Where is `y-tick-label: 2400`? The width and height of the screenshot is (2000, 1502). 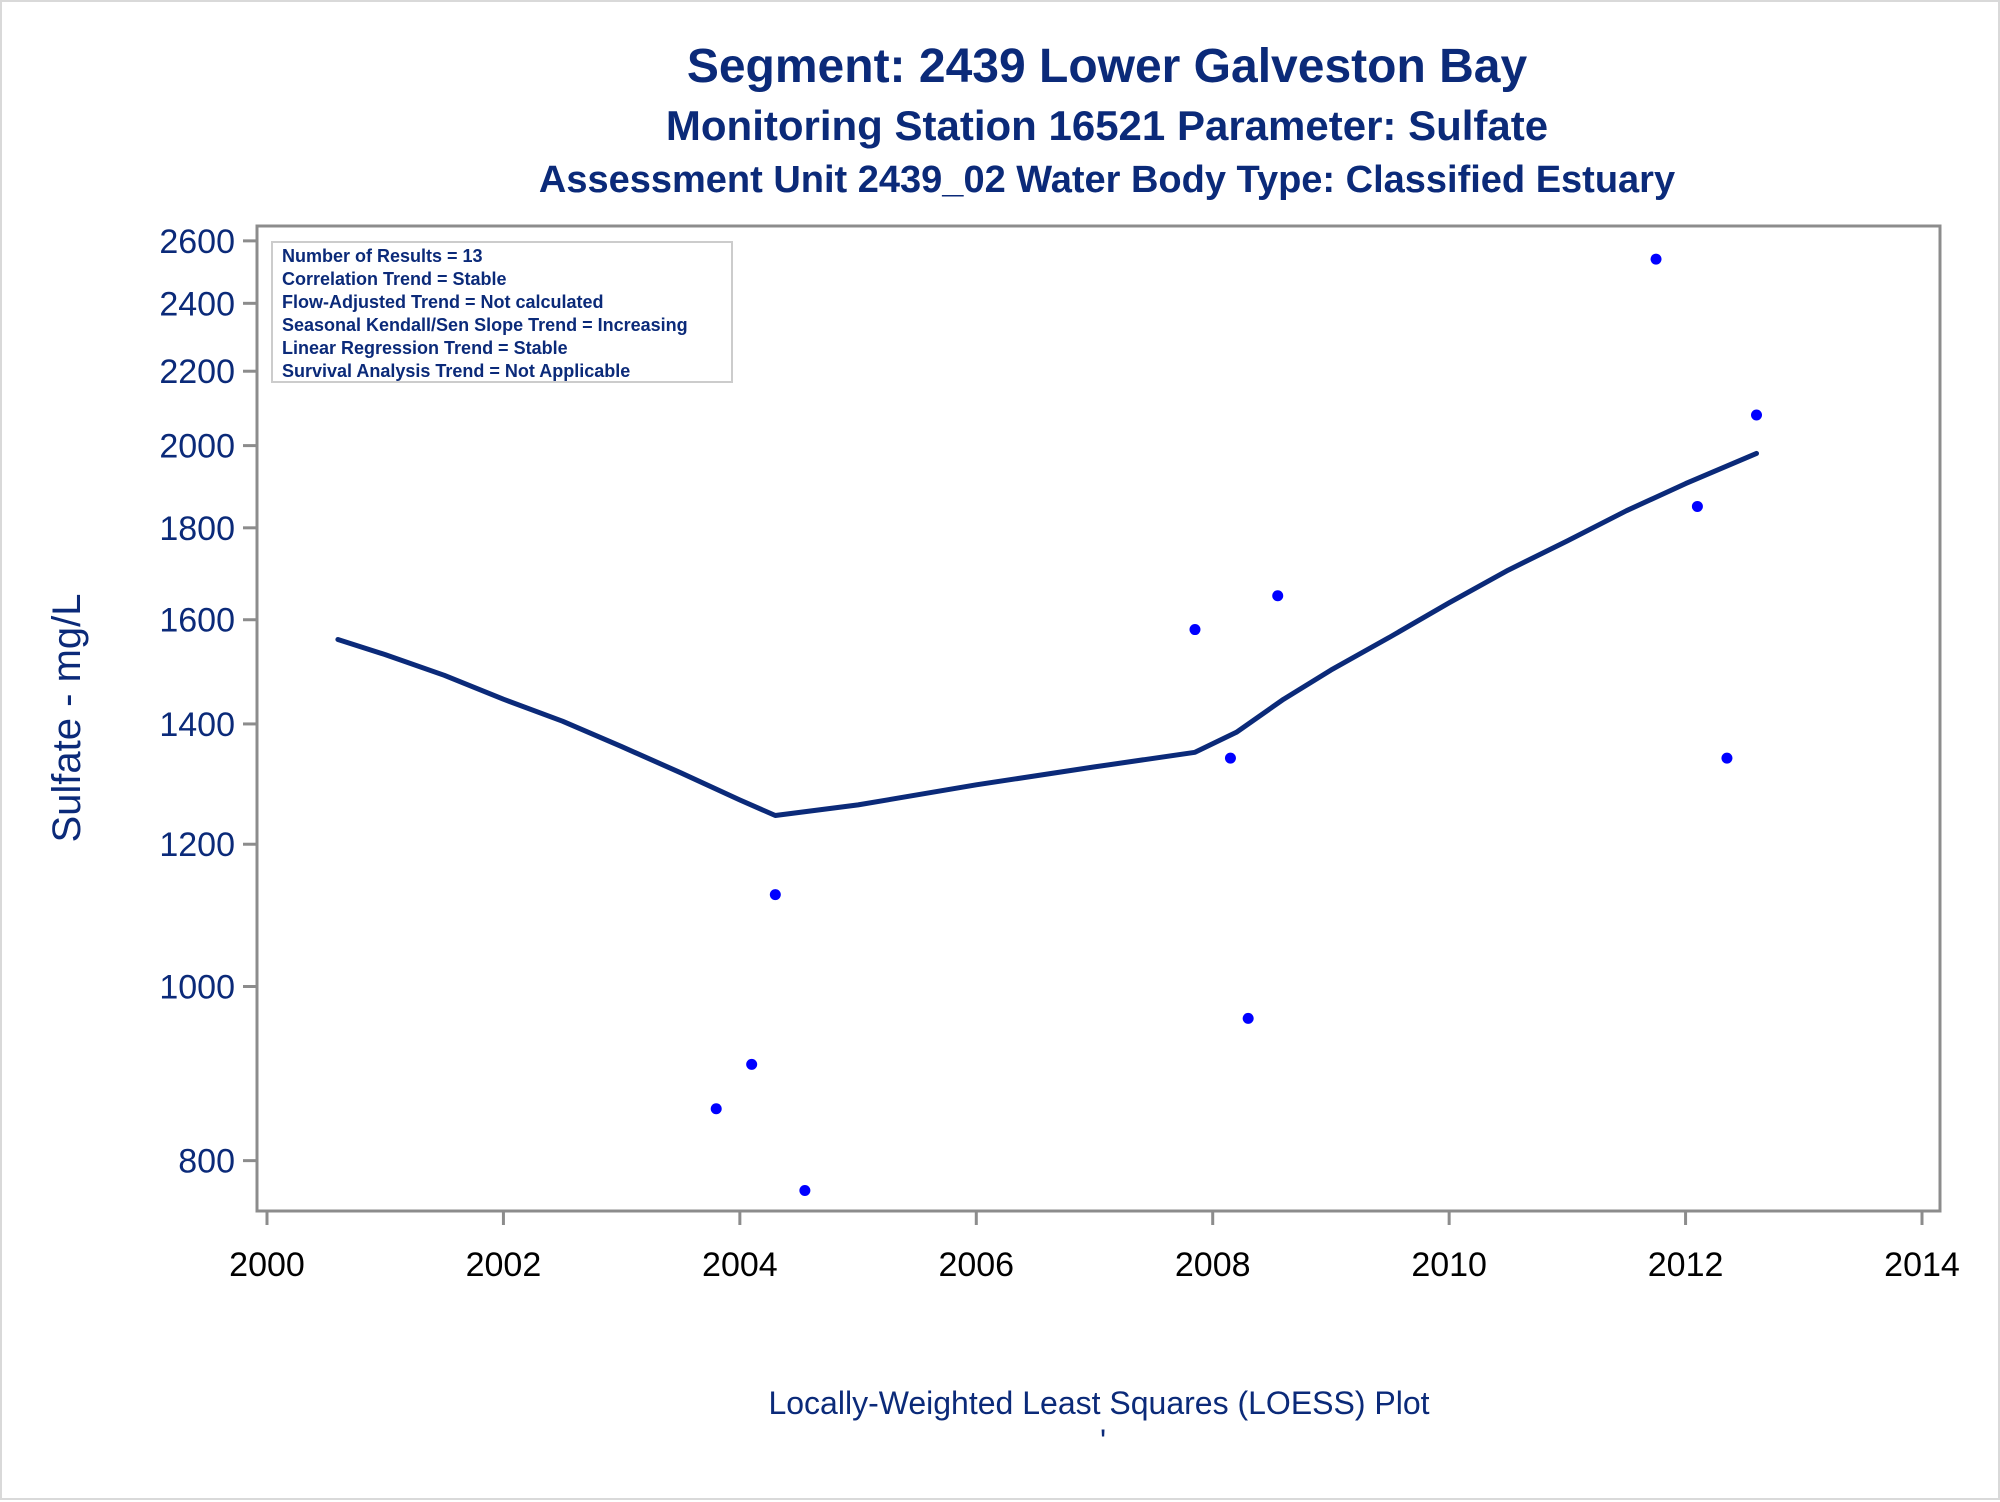
y-tick-label: 2400 is located at coordinates (197, 304).